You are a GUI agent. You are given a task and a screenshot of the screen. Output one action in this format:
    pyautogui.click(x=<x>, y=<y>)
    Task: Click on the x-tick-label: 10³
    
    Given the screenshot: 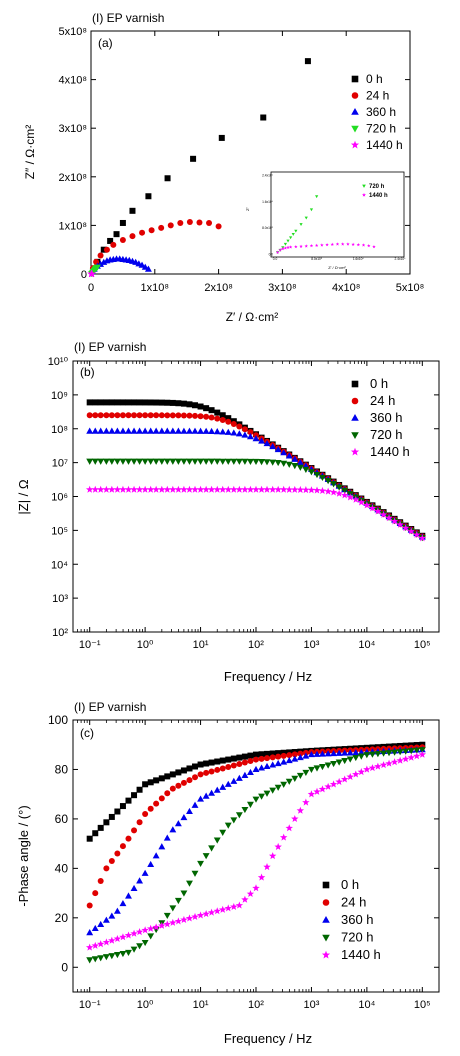 What is the action you would take?
    pyautogui.click(x=311, y=645)
    